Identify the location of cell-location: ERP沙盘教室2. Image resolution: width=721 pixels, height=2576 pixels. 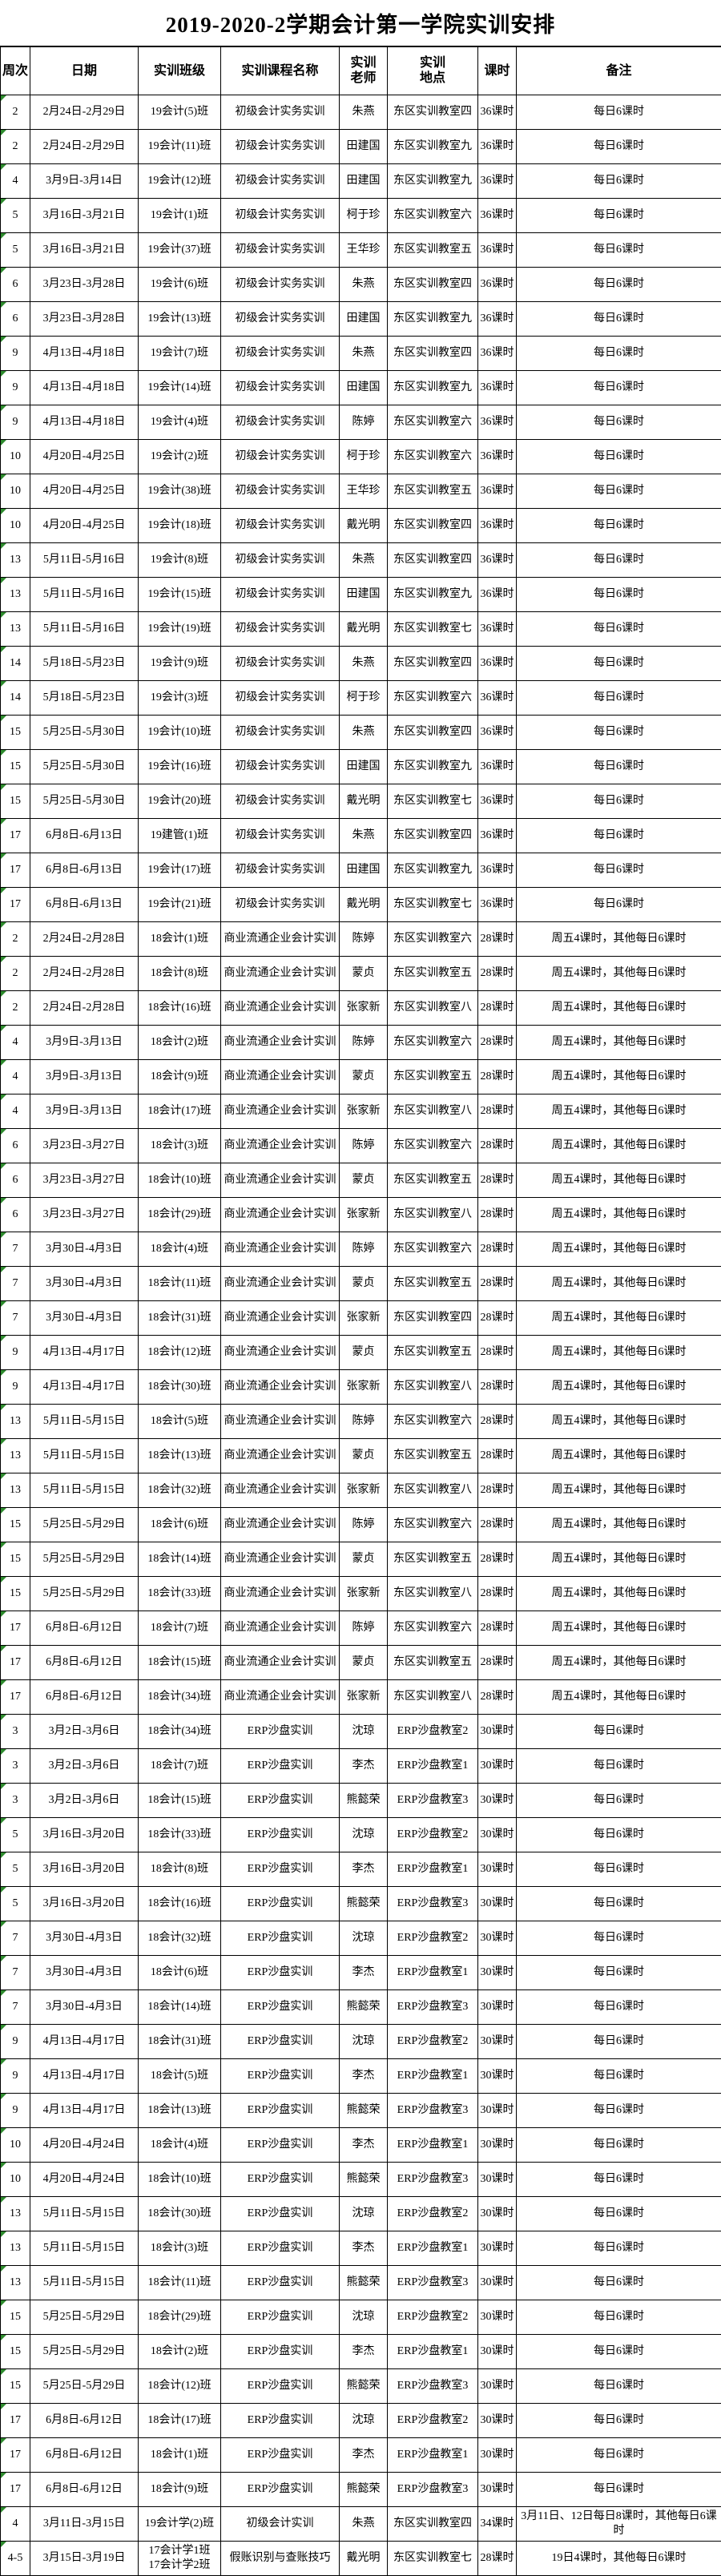
(433, 1938).